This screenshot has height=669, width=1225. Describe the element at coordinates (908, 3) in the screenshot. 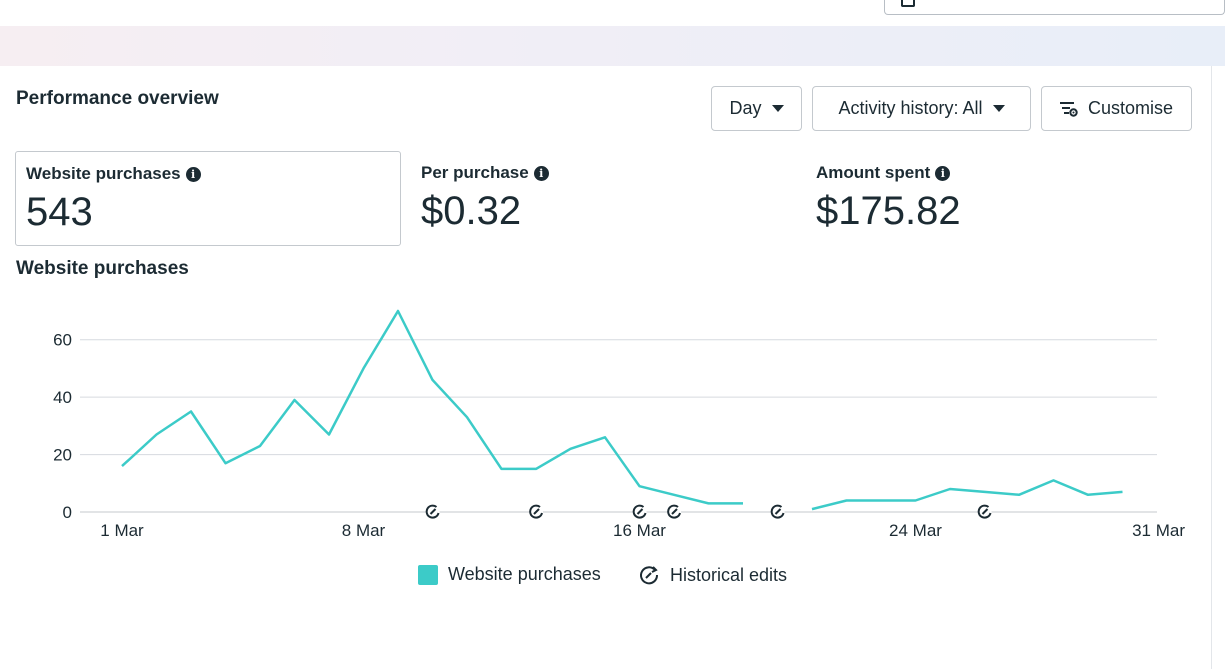

I see `calendar-icon` at that location.